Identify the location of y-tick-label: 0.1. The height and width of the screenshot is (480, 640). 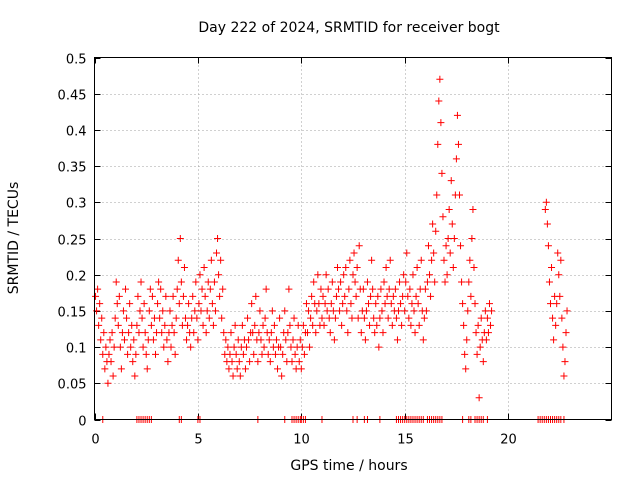
(76, 349).